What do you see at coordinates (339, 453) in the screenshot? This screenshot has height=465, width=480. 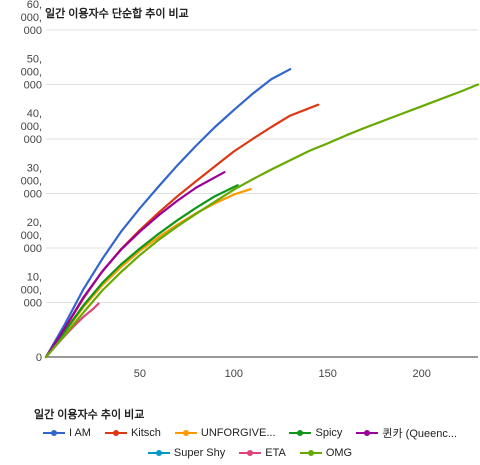 I see `legend-label: OMG` at bounding box center [339, 453].